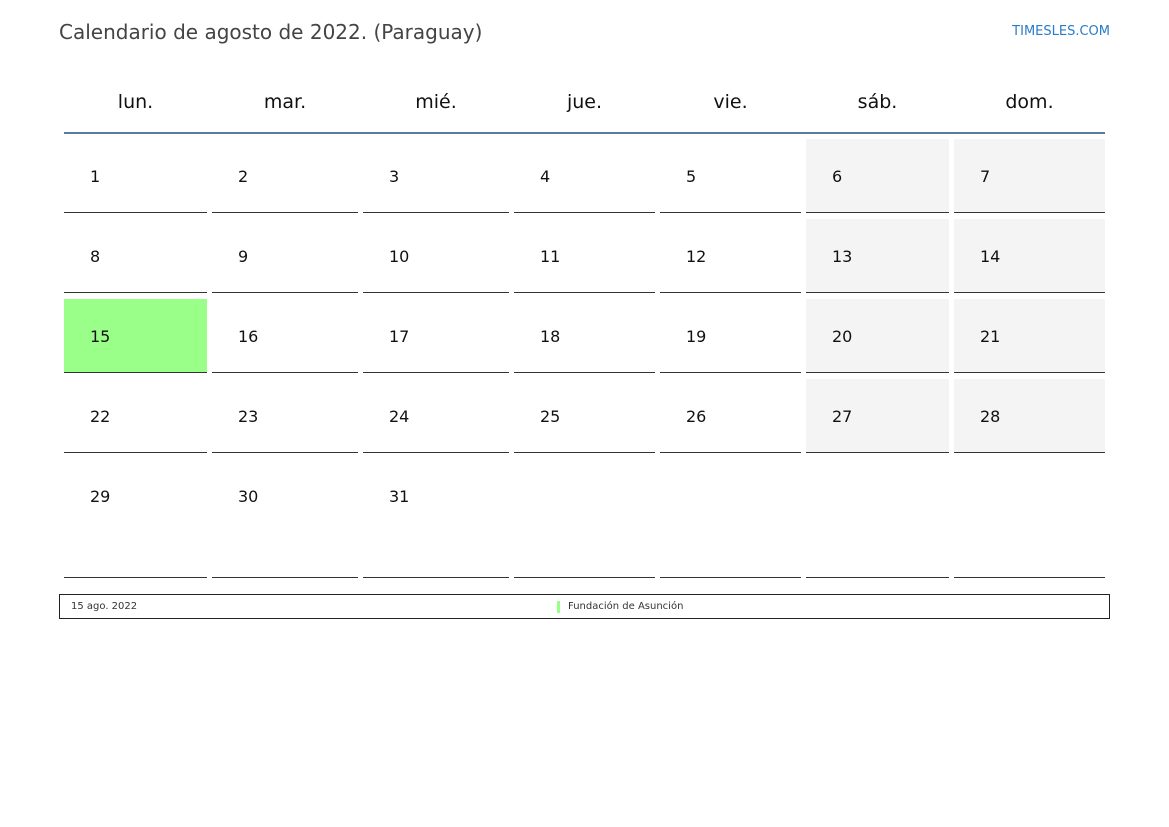  What do you see at coordinates (436, 336) in the screenshot?
I see `day-cell: 17` at bounding box center [436, 336].